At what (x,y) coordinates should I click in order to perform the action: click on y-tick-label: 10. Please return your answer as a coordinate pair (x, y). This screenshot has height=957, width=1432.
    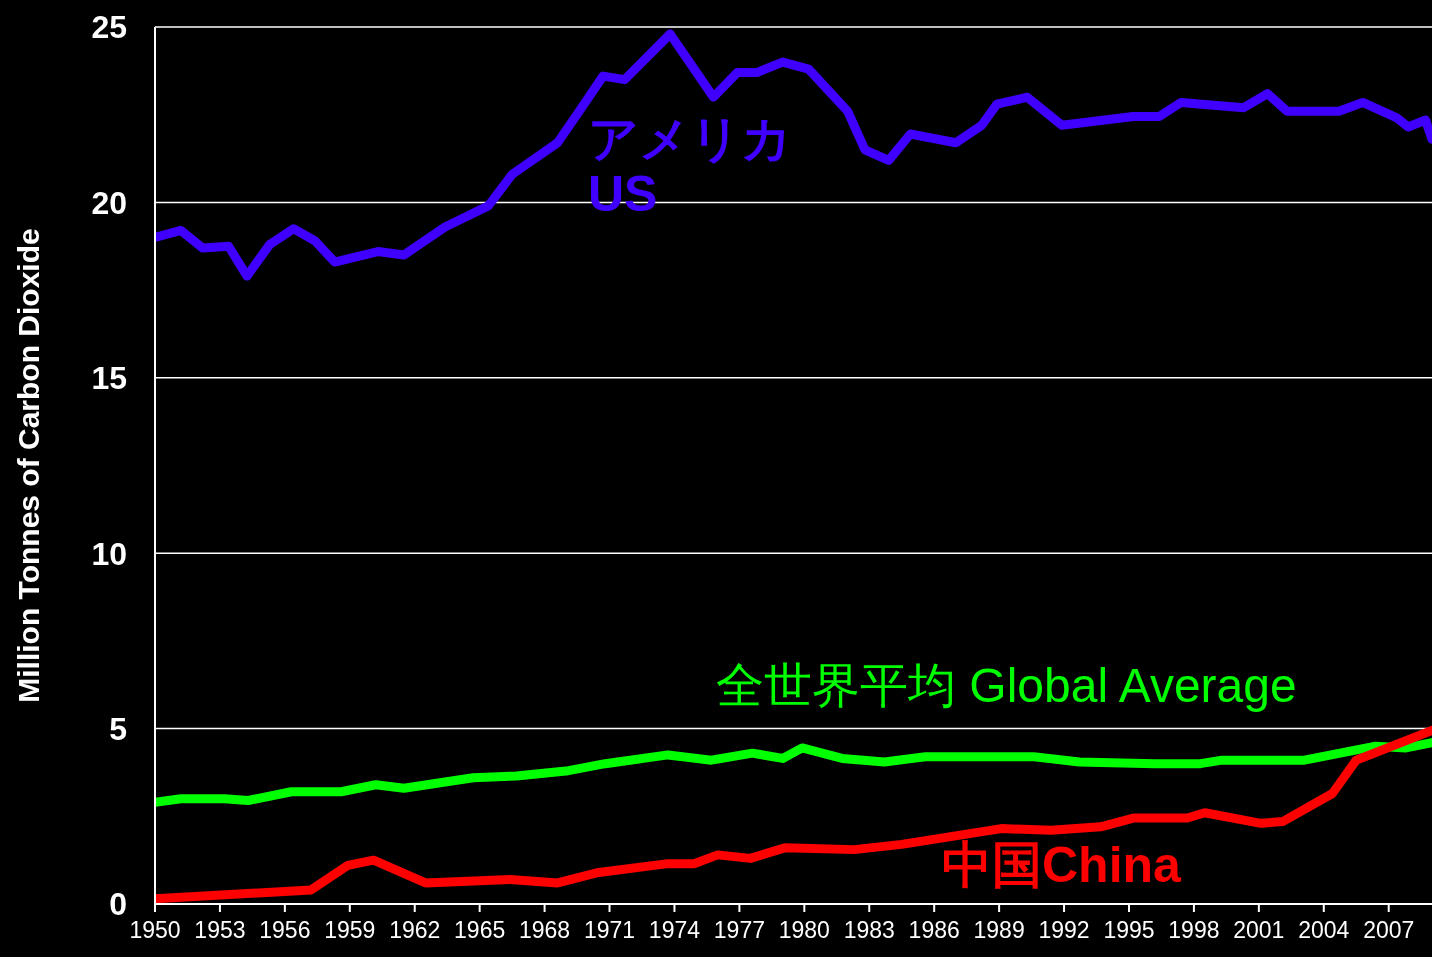
    Looking at the image, I should click on (109, 553).